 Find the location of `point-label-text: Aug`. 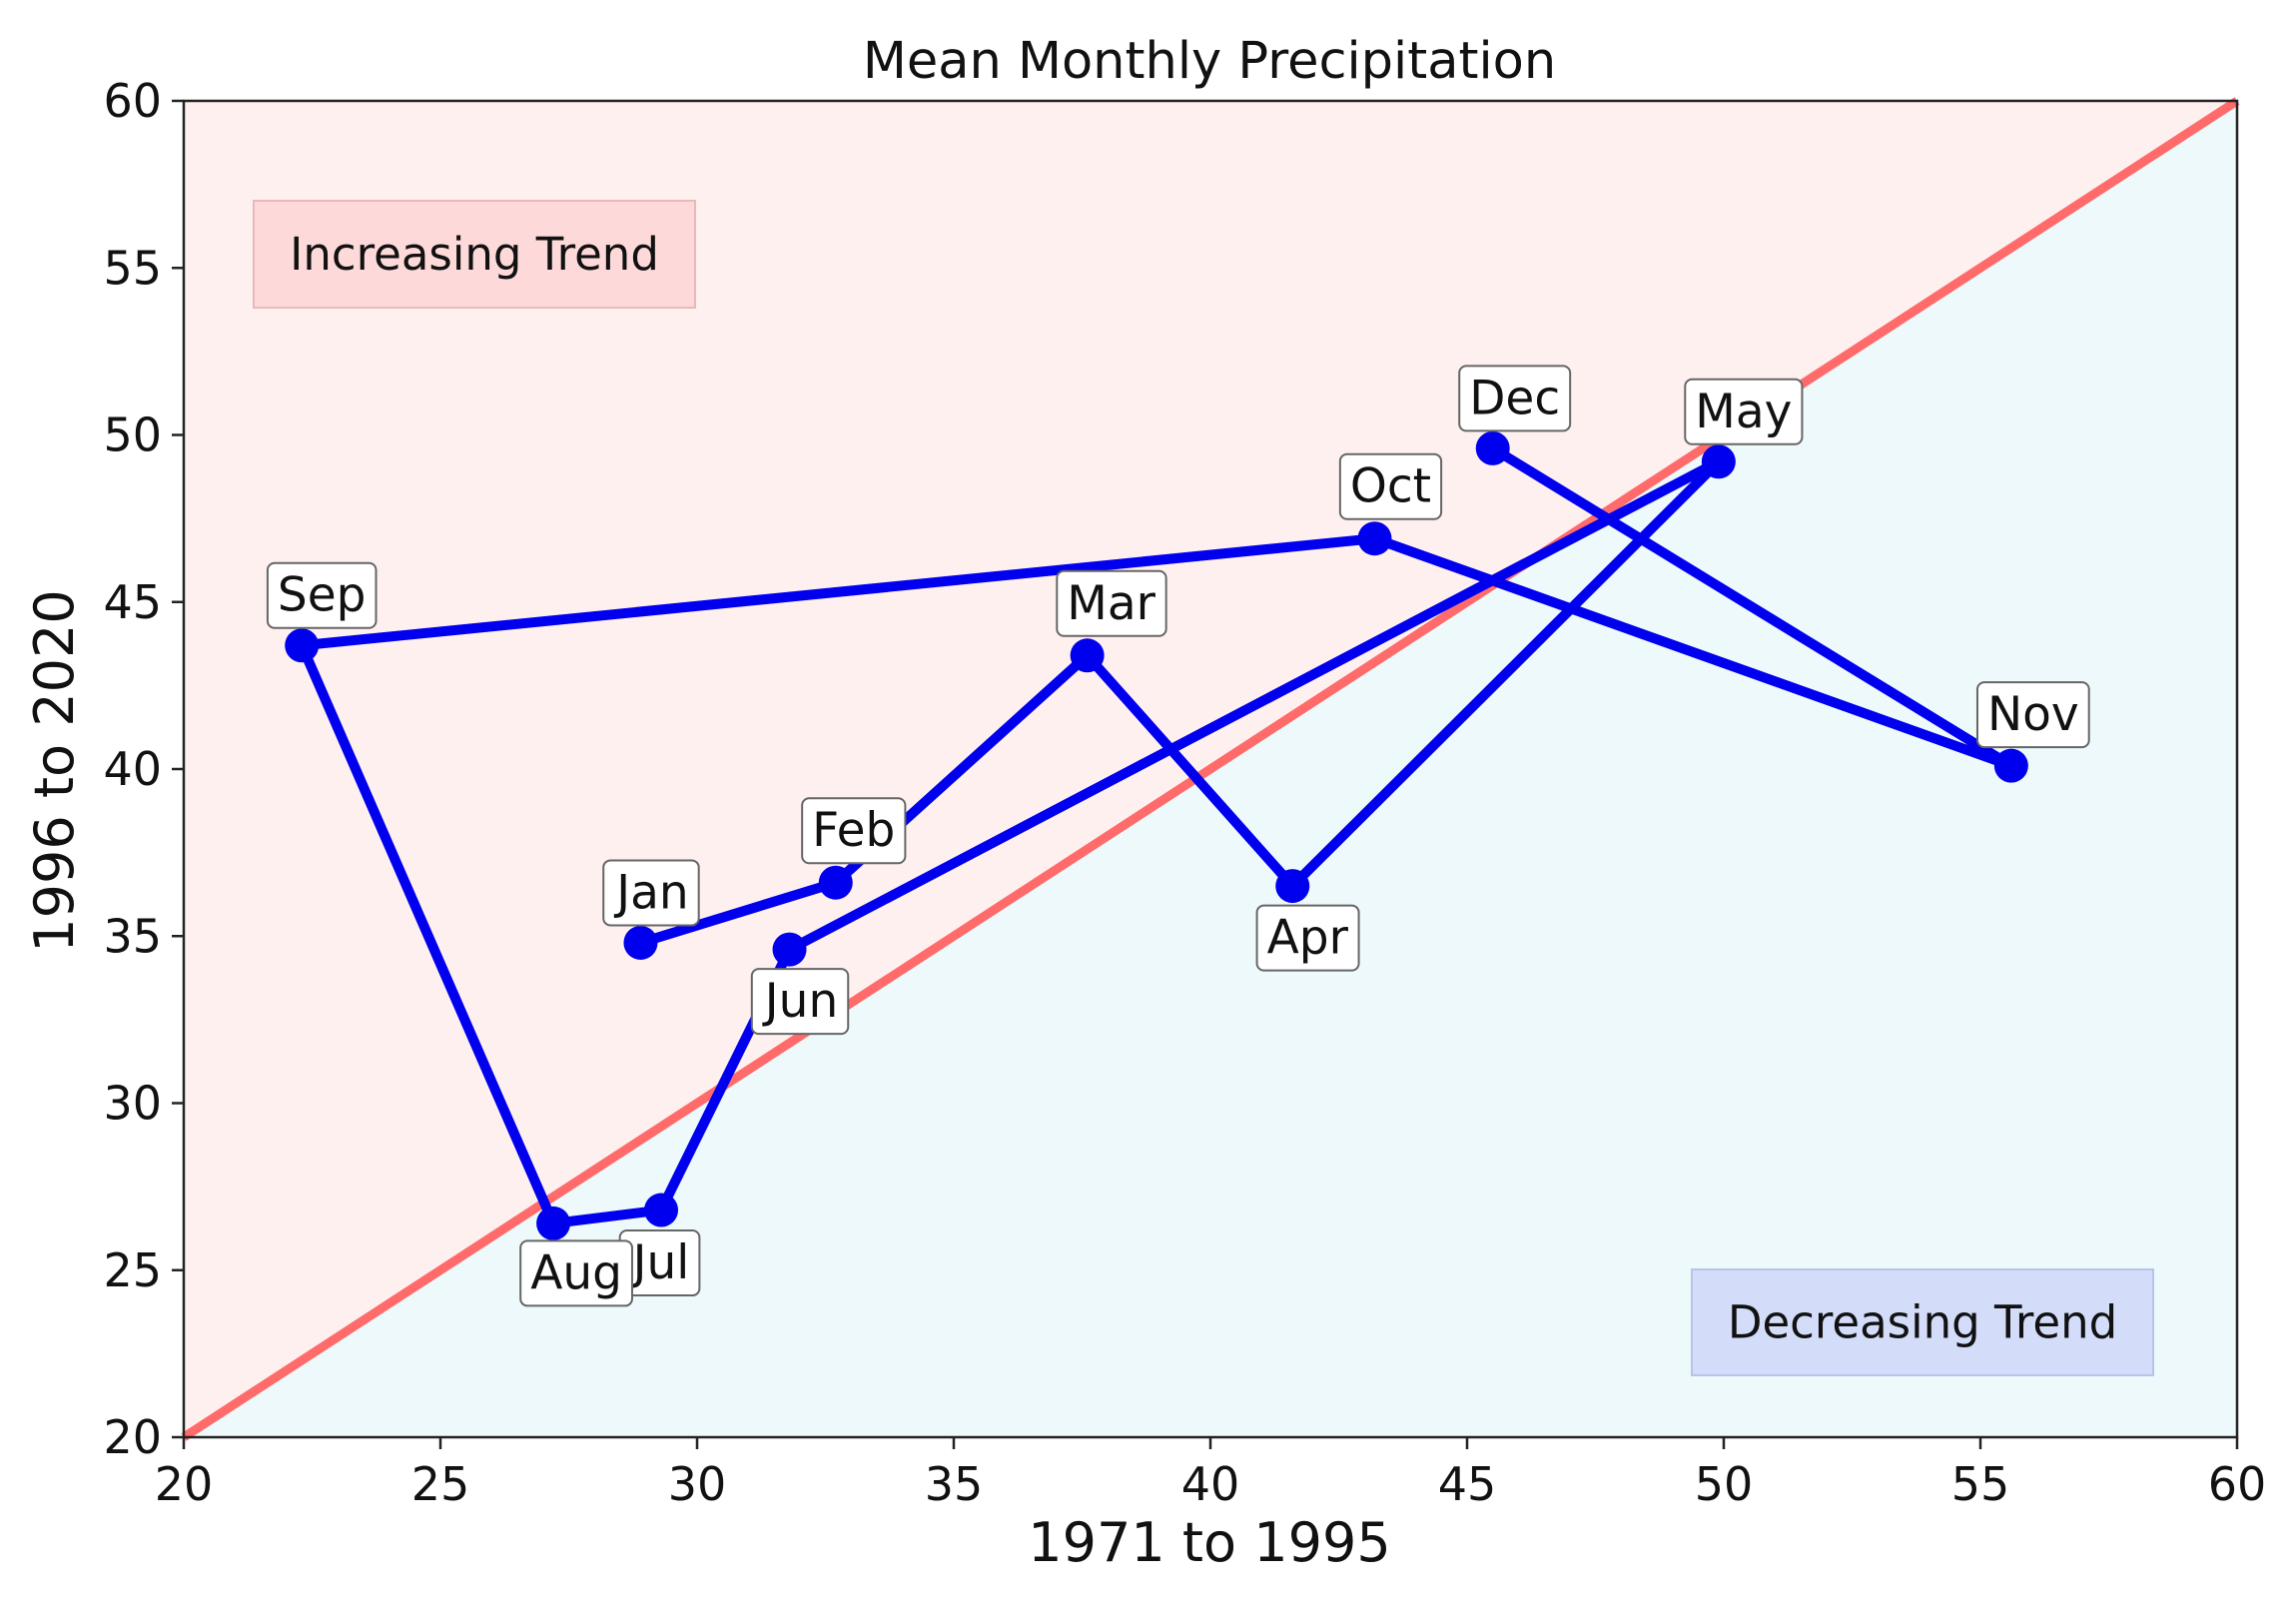

point-label-text: Aug is located at coordinates (576, 1272).